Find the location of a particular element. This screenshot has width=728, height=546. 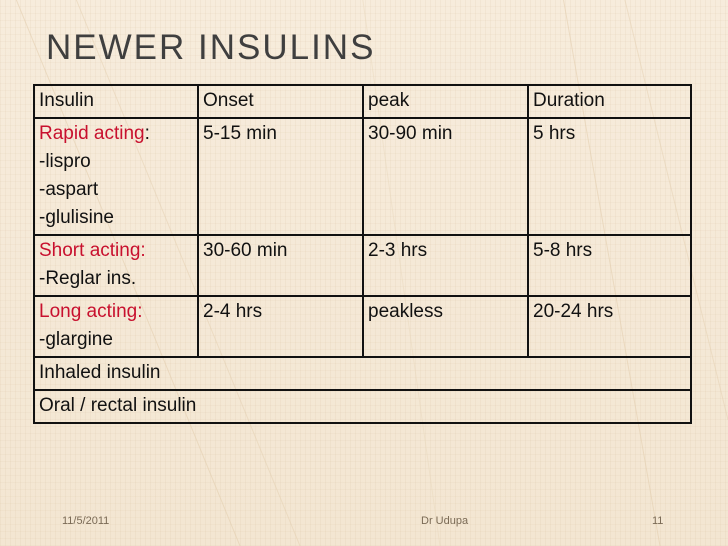

table-header-row: Insulin Onset peak Duration is located at coordinates (362, 101).